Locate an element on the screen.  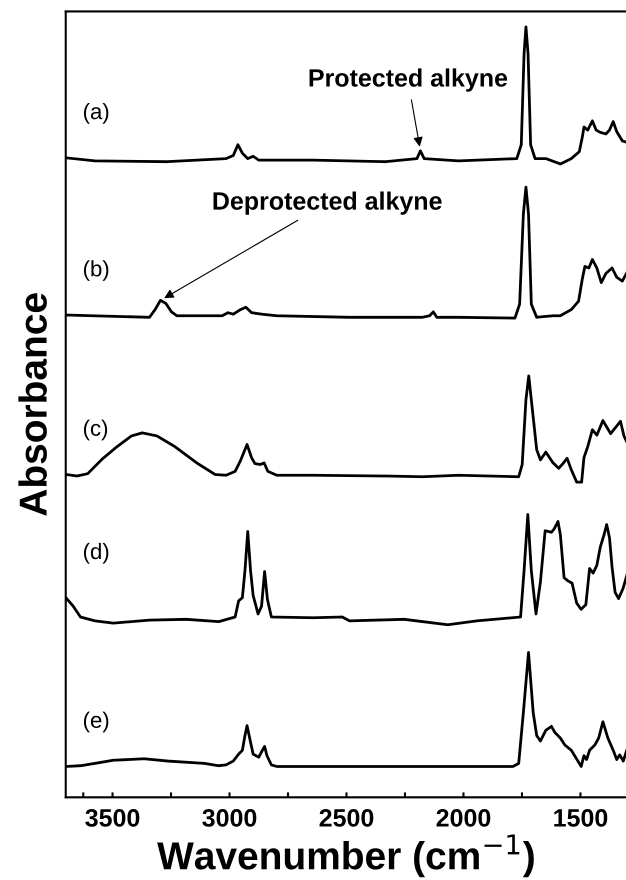
annotation: Protected alkyne is located at coordinates (409, 80).